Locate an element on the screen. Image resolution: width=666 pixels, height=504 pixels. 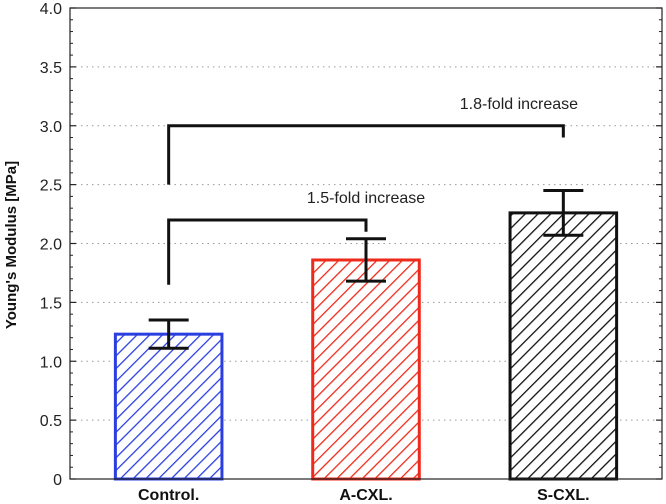
y-tick-label: 0 is located at coordinates (57, 480).